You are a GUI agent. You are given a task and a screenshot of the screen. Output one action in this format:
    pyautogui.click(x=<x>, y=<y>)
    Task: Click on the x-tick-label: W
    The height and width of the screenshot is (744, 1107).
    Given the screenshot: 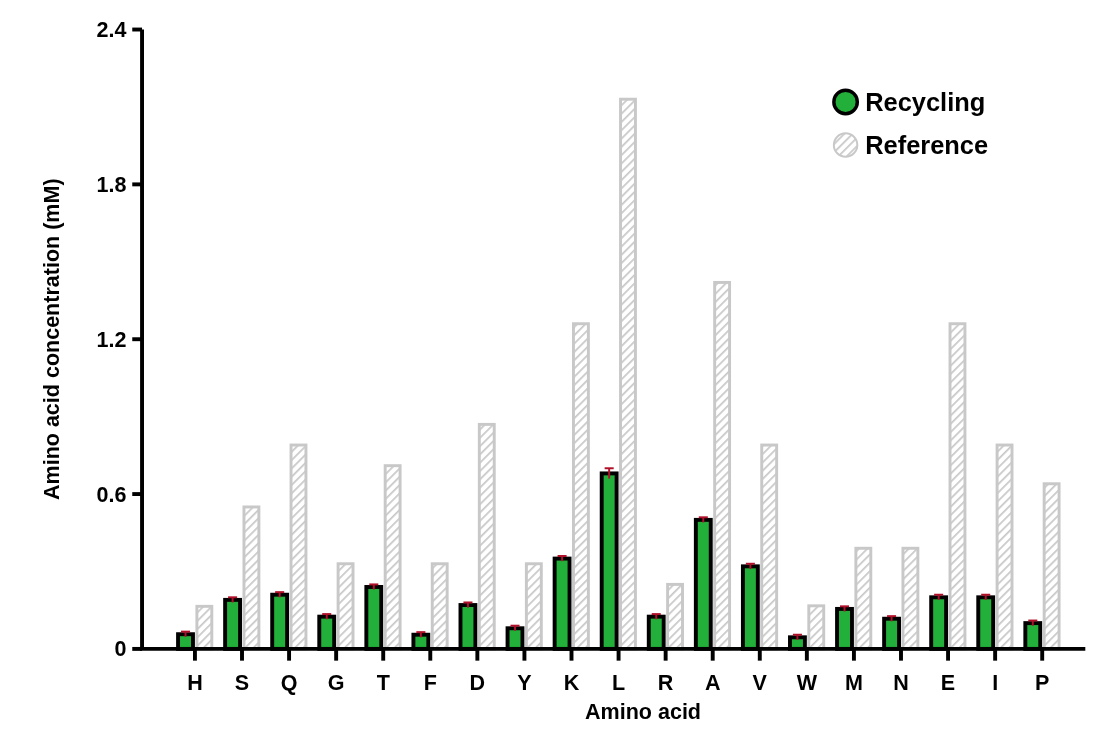 What is the action you would take?
    pyautogui.click(x=807, y=683)
    